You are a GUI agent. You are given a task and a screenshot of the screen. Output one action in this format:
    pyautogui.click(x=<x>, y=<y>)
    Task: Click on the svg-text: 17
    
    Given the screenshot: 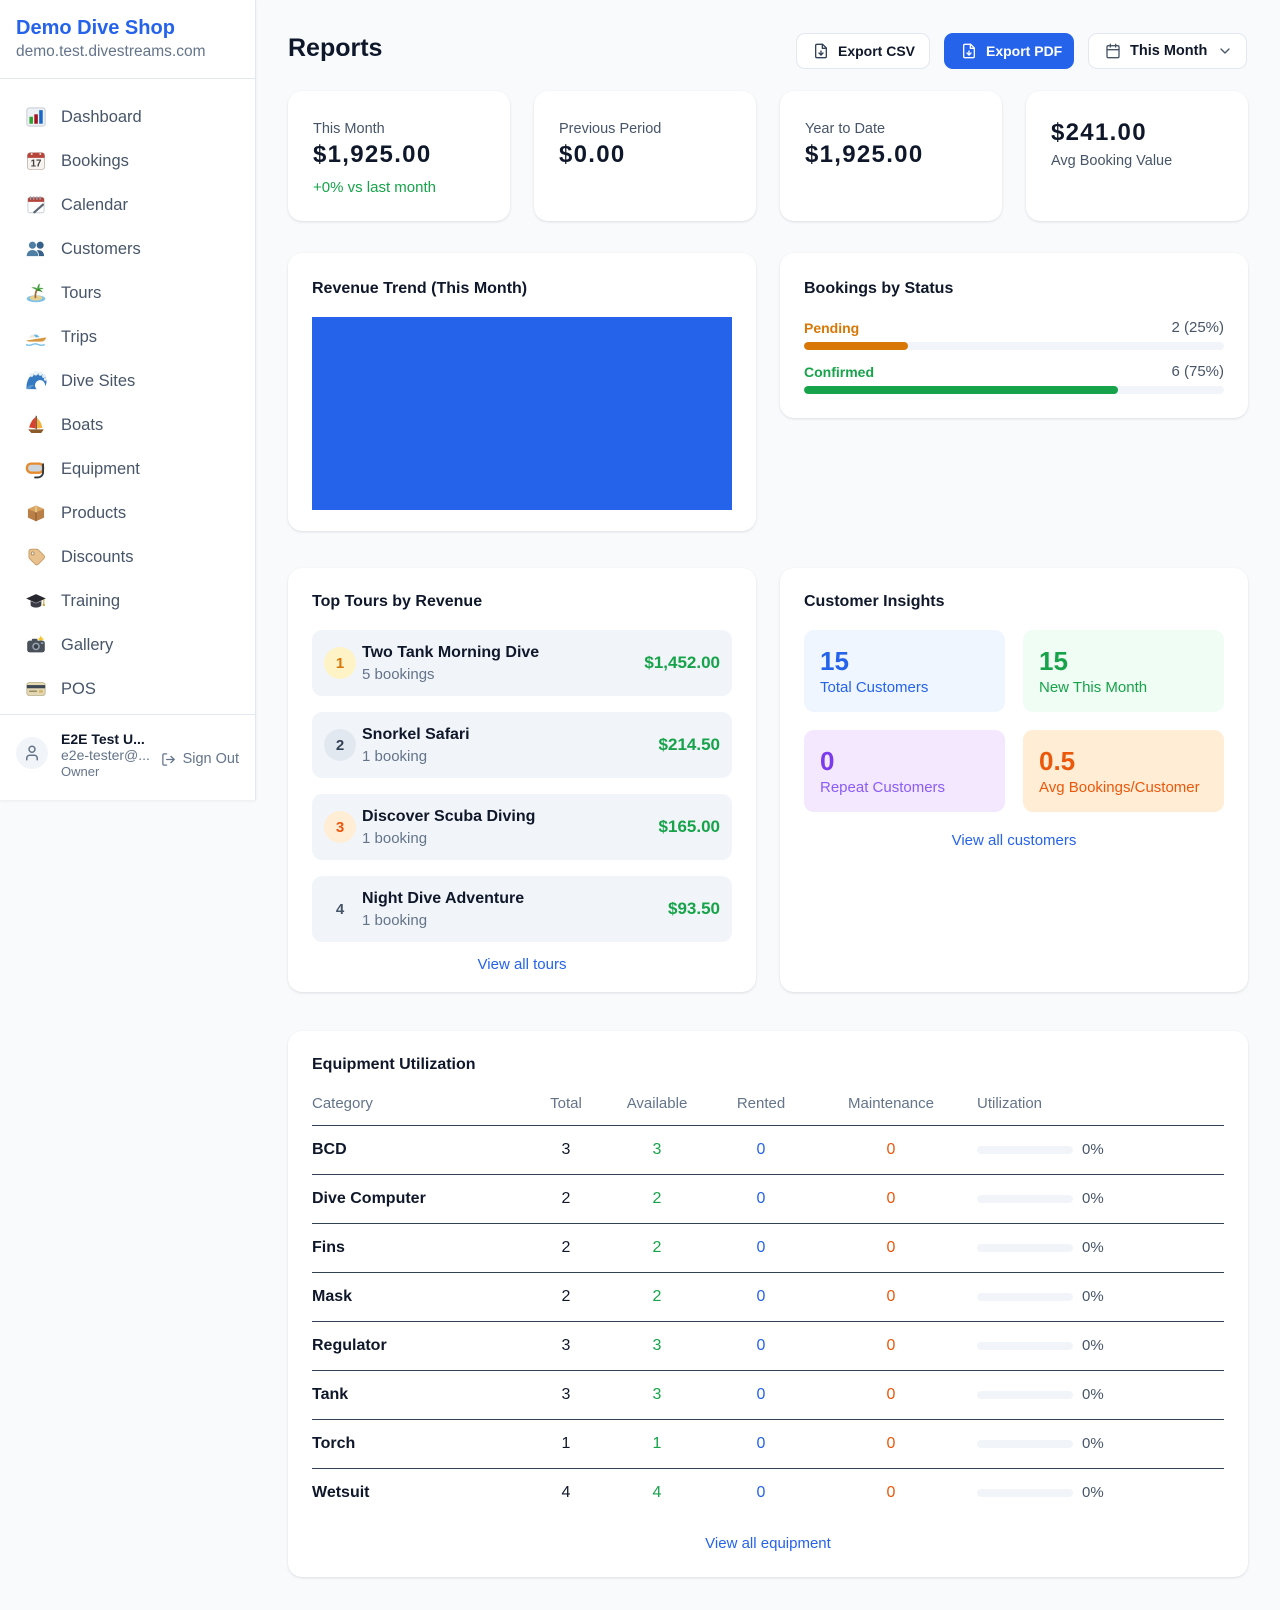 What is the action you would take?
    pyautogui.click(x=36, y=164)
    